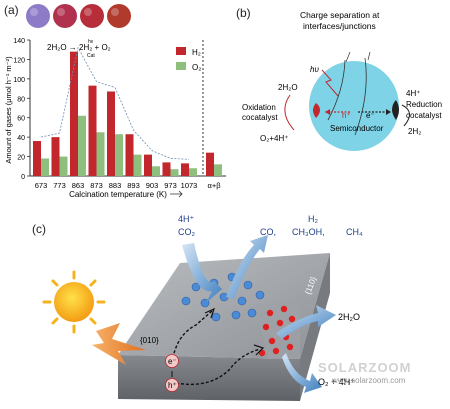  I want to click on x-tick-labels: 673 773 863 873 883 893 903 973 1073 α+β, so click(128, 185).